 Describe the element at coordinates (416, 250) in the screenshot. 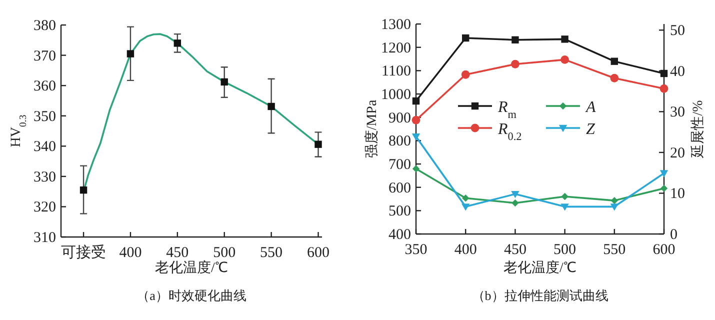

I see `x-tick-label: 350` at that location.